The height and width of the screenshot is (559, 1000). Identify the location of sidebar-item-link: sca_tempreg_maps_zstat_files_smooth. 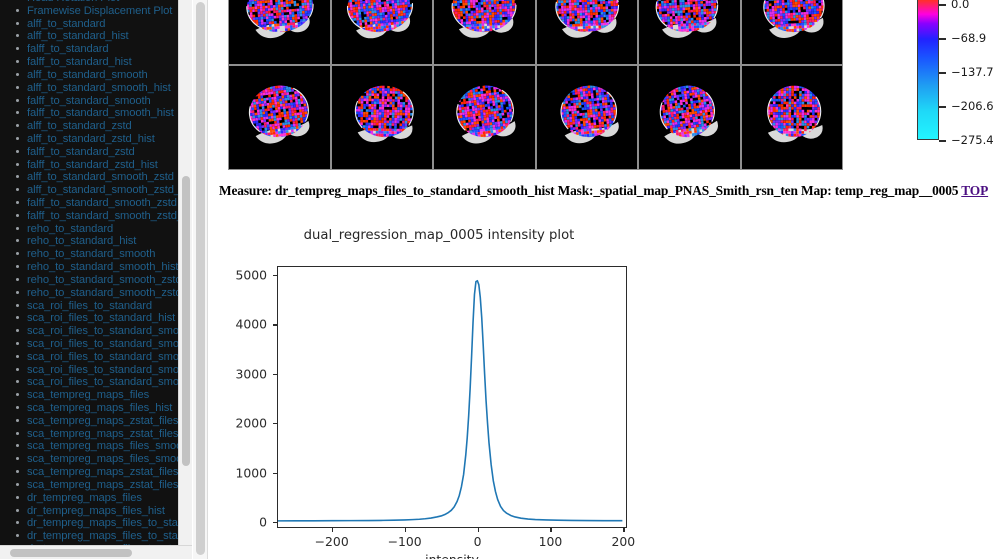
(109, 472).